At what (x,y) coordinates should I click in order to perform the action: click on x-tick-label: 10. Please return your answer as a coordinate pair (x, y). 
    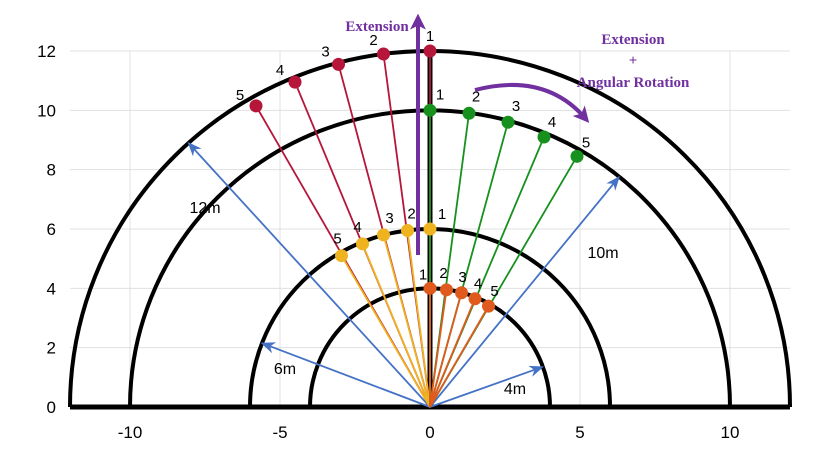
    Looking at the image, I should click on (730, 432).